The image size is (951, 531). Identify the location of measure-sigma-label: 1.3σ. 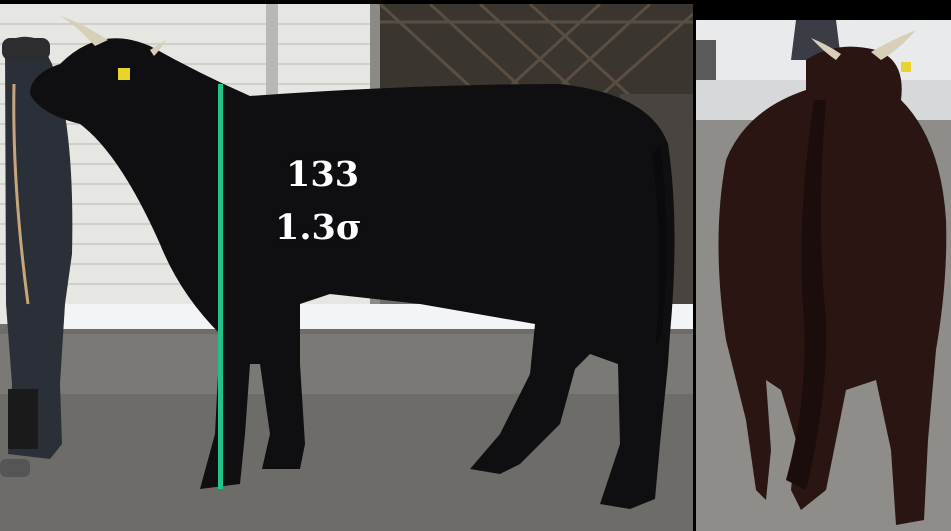
(318, 227).